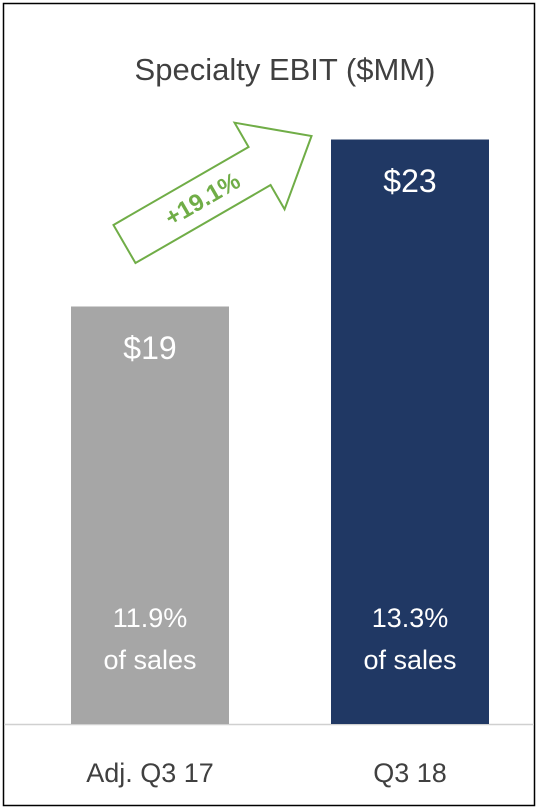 The image size is (538, 809). Describe the element at coordinates (409, 181) in the screenshot. I see `value-label: $23` at that location.